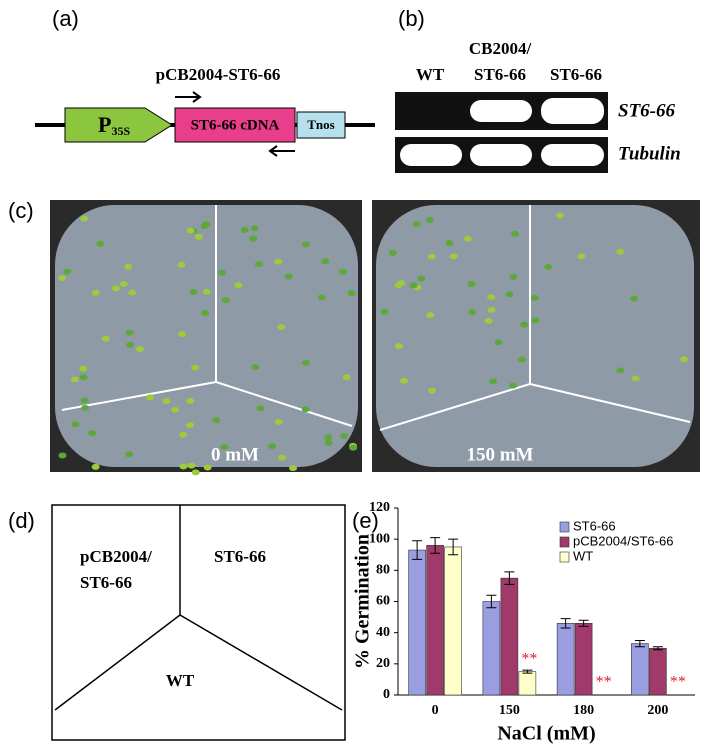  What do you see at coordinates (198, 622) in the screenshot?
I see `plate-diagram` at bounding box center [198, 622].